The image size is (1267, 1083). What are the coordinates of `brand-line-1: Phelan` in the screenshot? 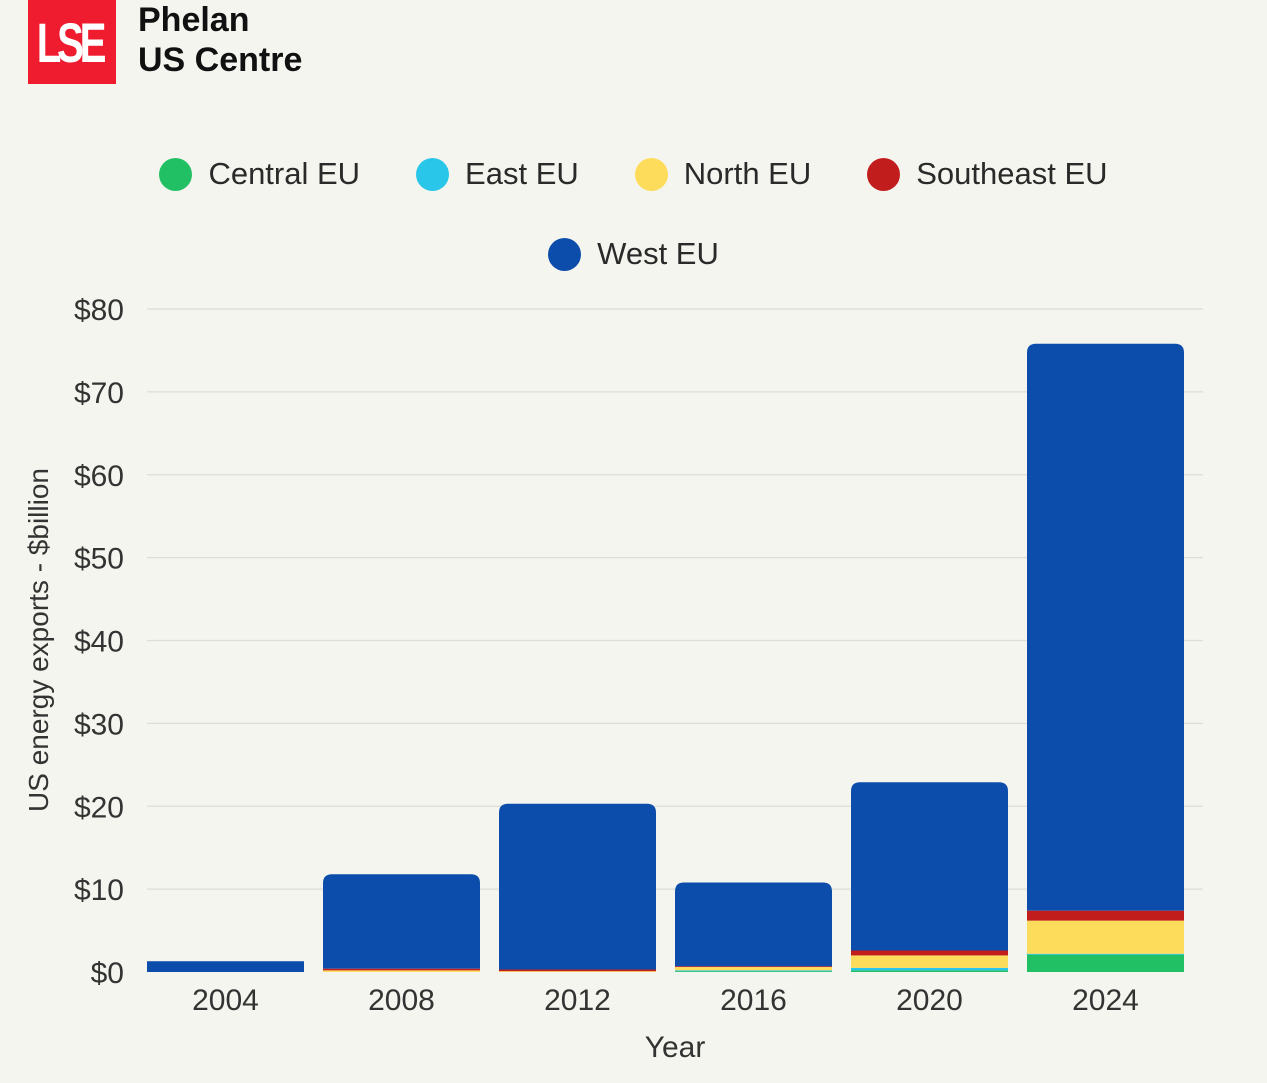 It's located at (194, 20).